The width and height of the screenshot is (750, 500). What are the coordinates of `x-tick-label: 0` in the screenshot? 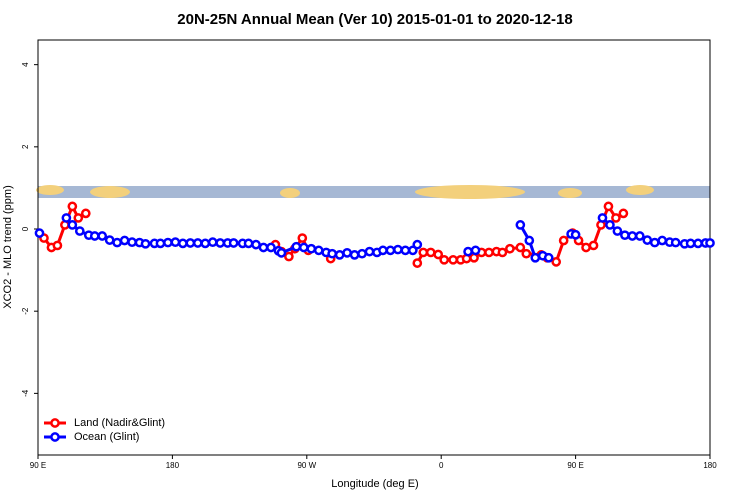 It's located at (441, 465).